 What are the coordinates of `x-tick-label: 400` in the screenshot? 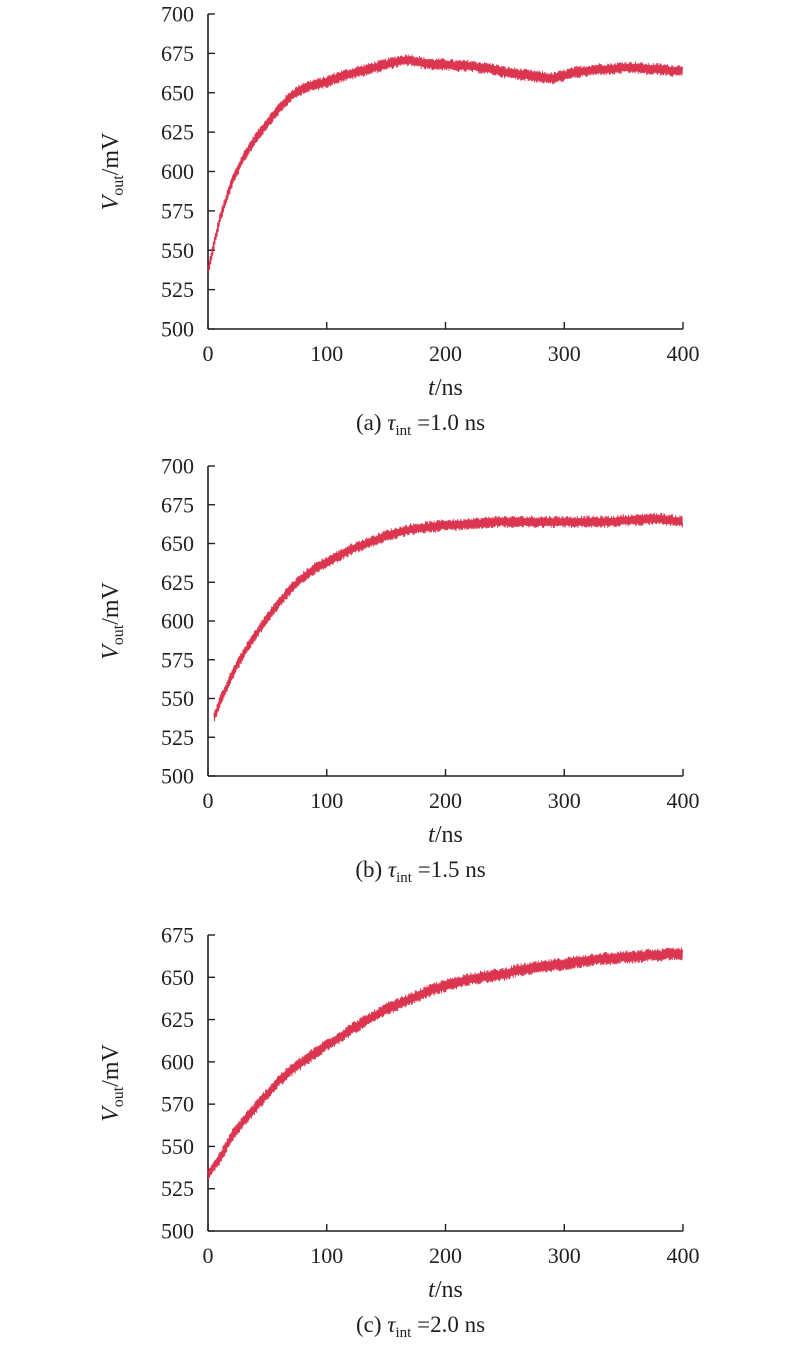 It's located at (683, 353).